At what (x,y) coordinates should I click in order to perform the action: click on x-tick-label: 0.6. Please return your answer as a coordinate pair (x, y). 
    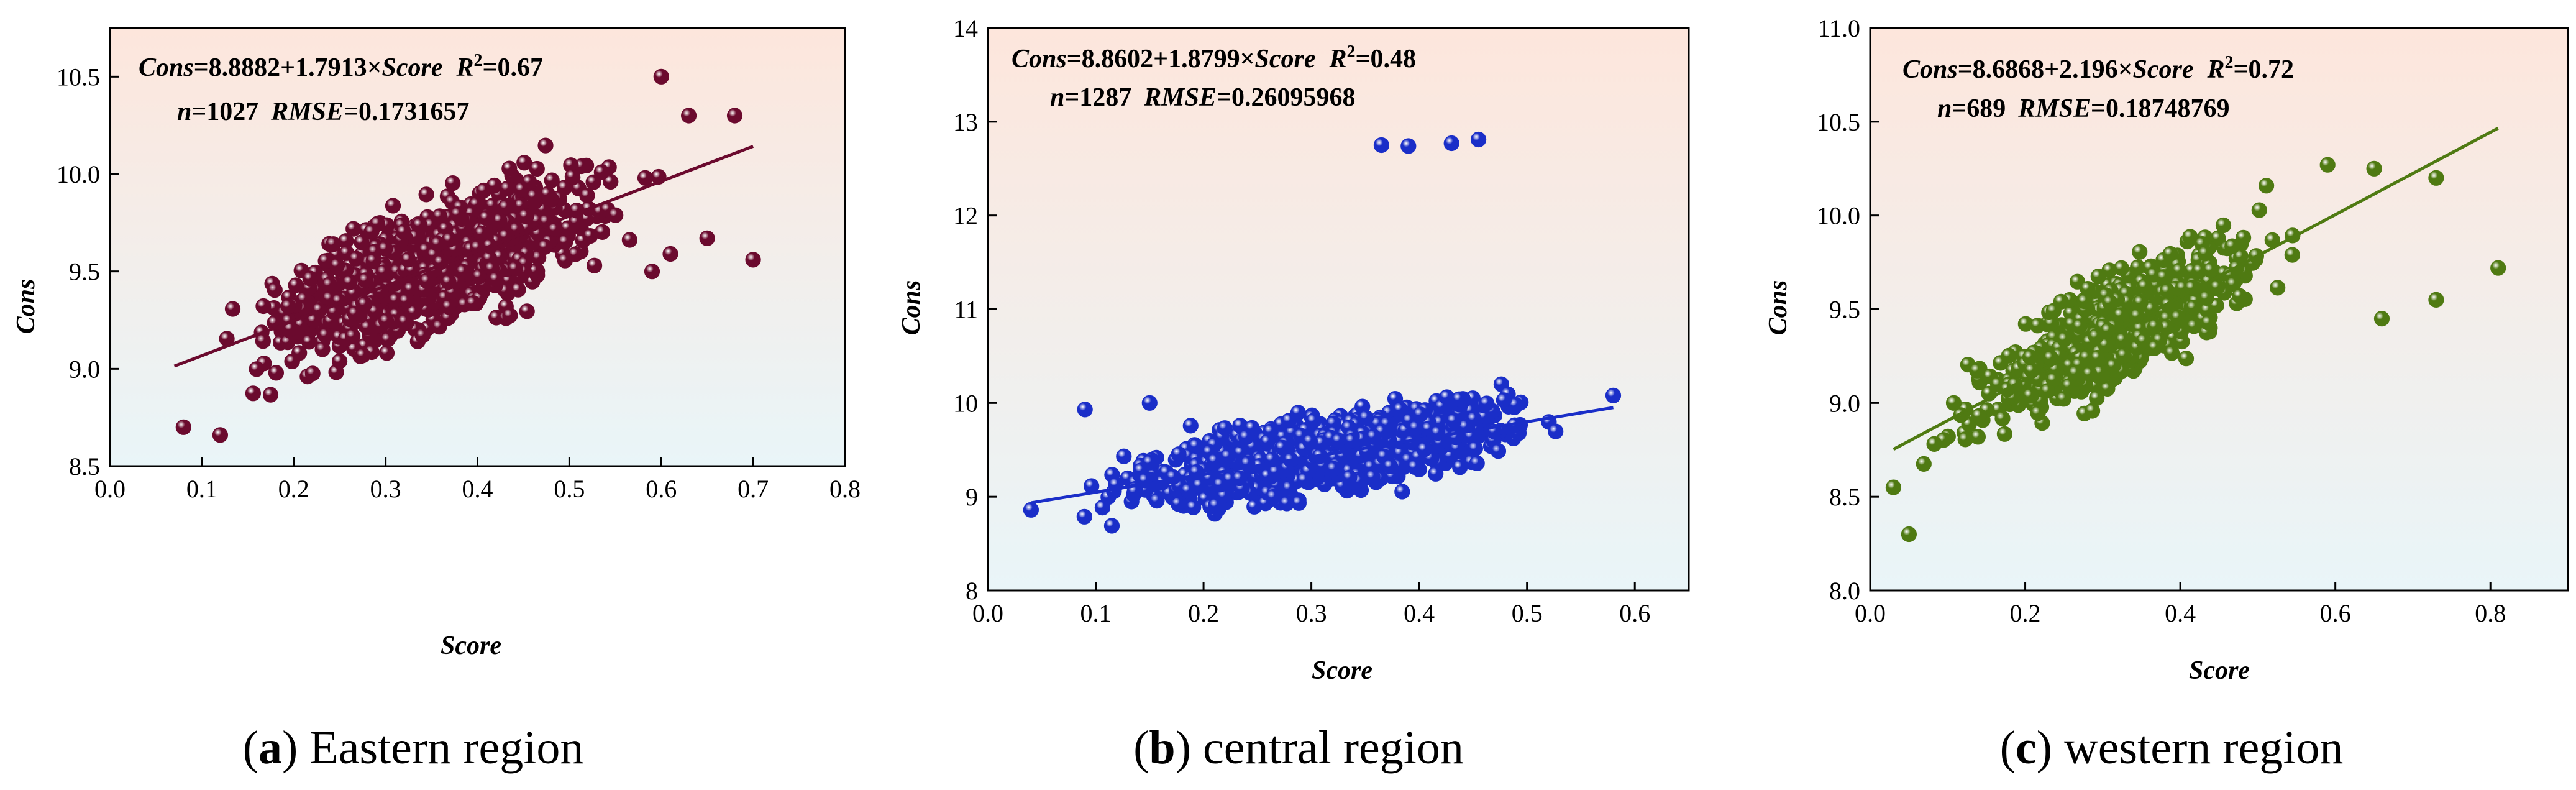
    Looking at the image, I should click on (2335, 613).